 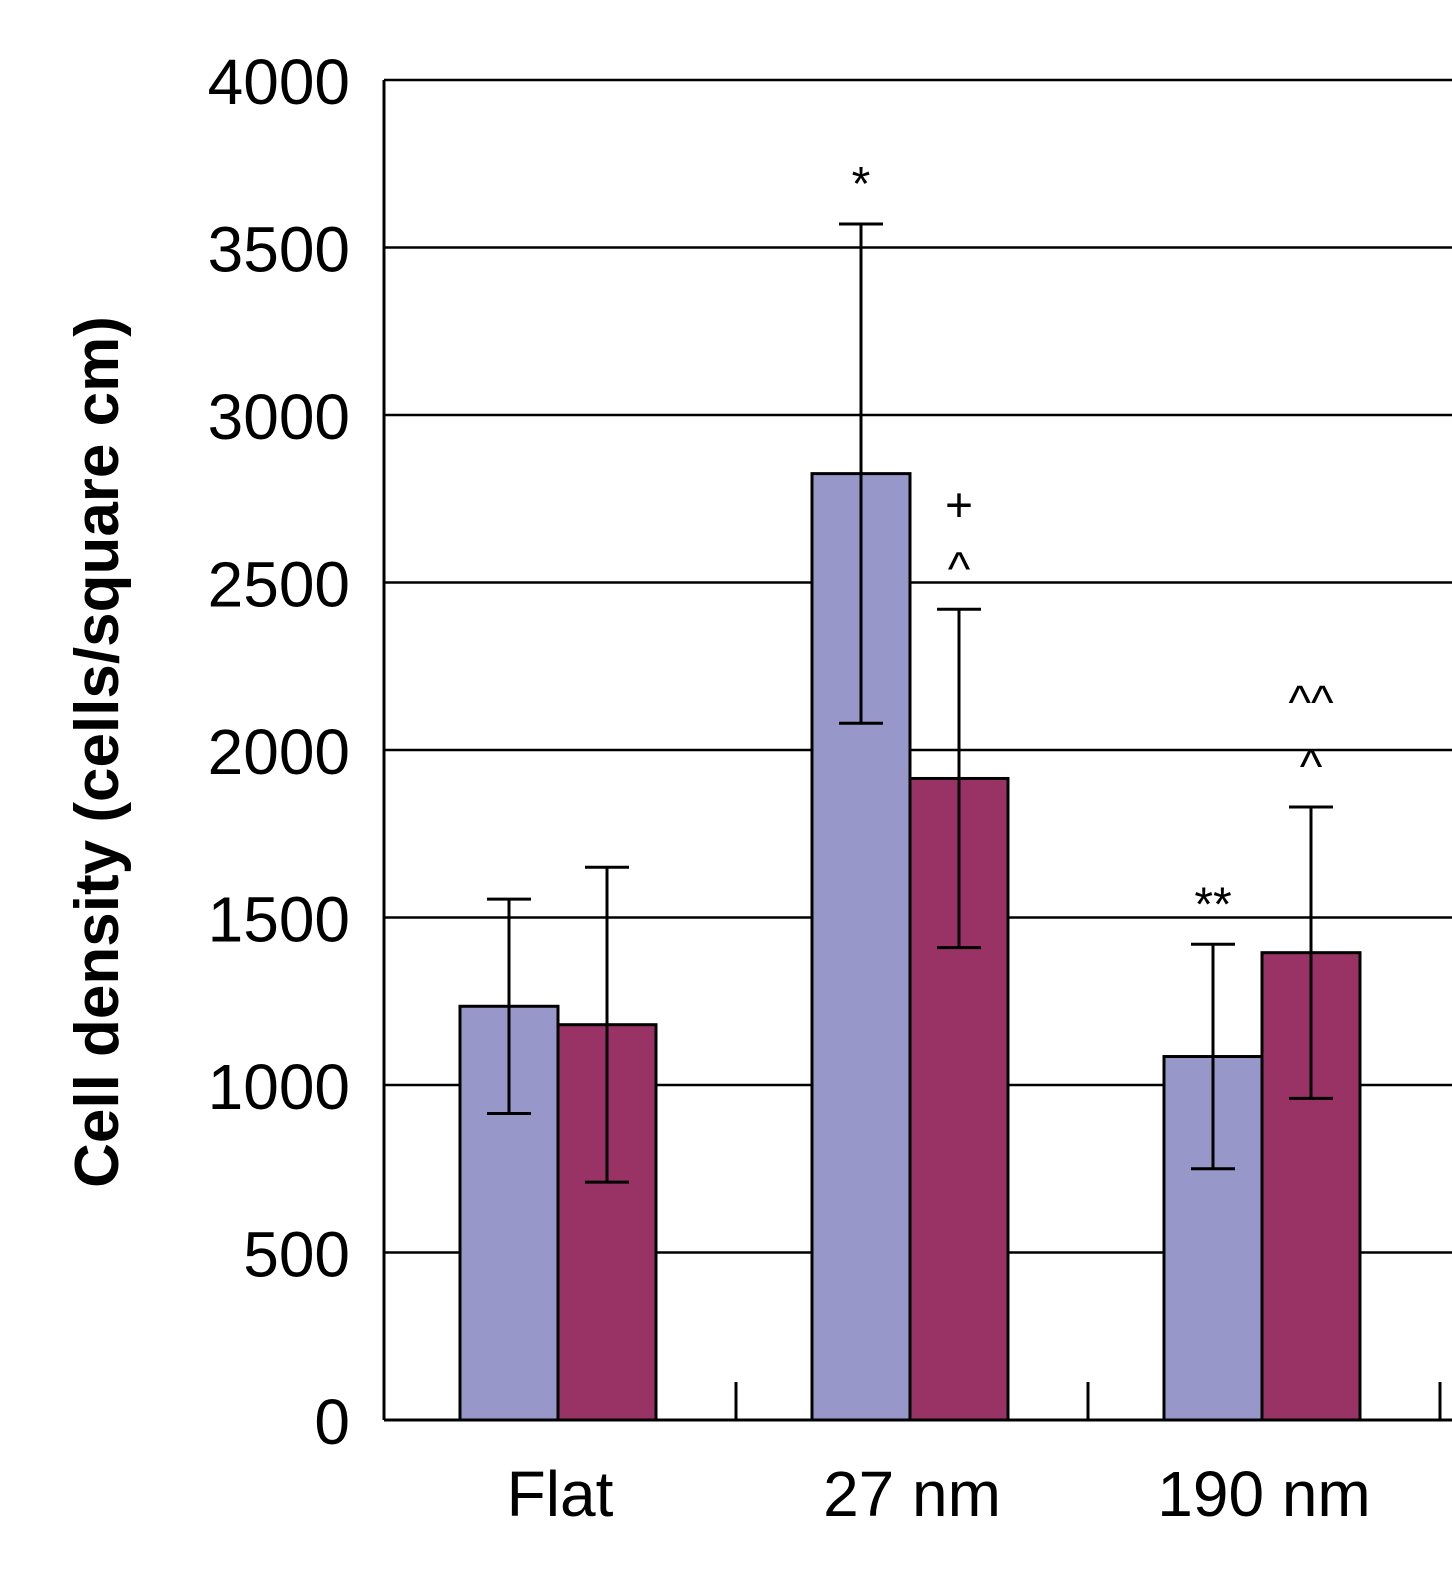 I want to click on y-tick-label: 3000, so click(x=279, y=417).